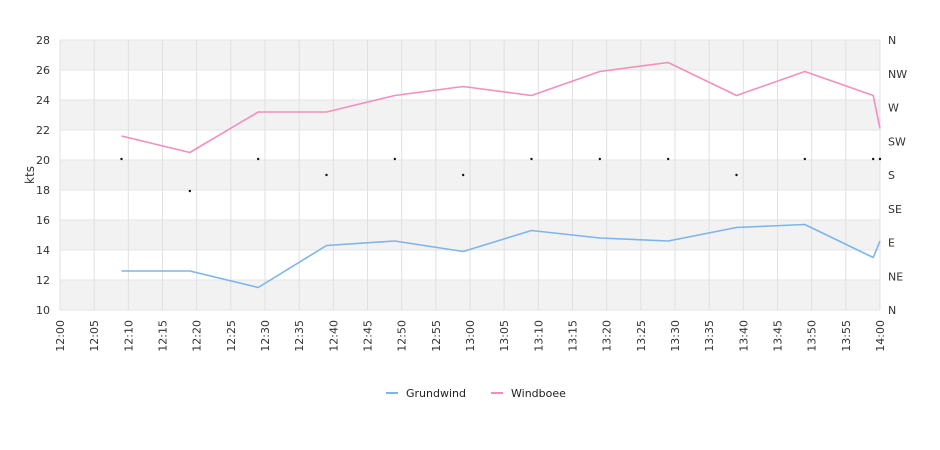  Describe the element at coordinates (43, 280) in the screenshot. I see `y-tick-label: 12` at that location.